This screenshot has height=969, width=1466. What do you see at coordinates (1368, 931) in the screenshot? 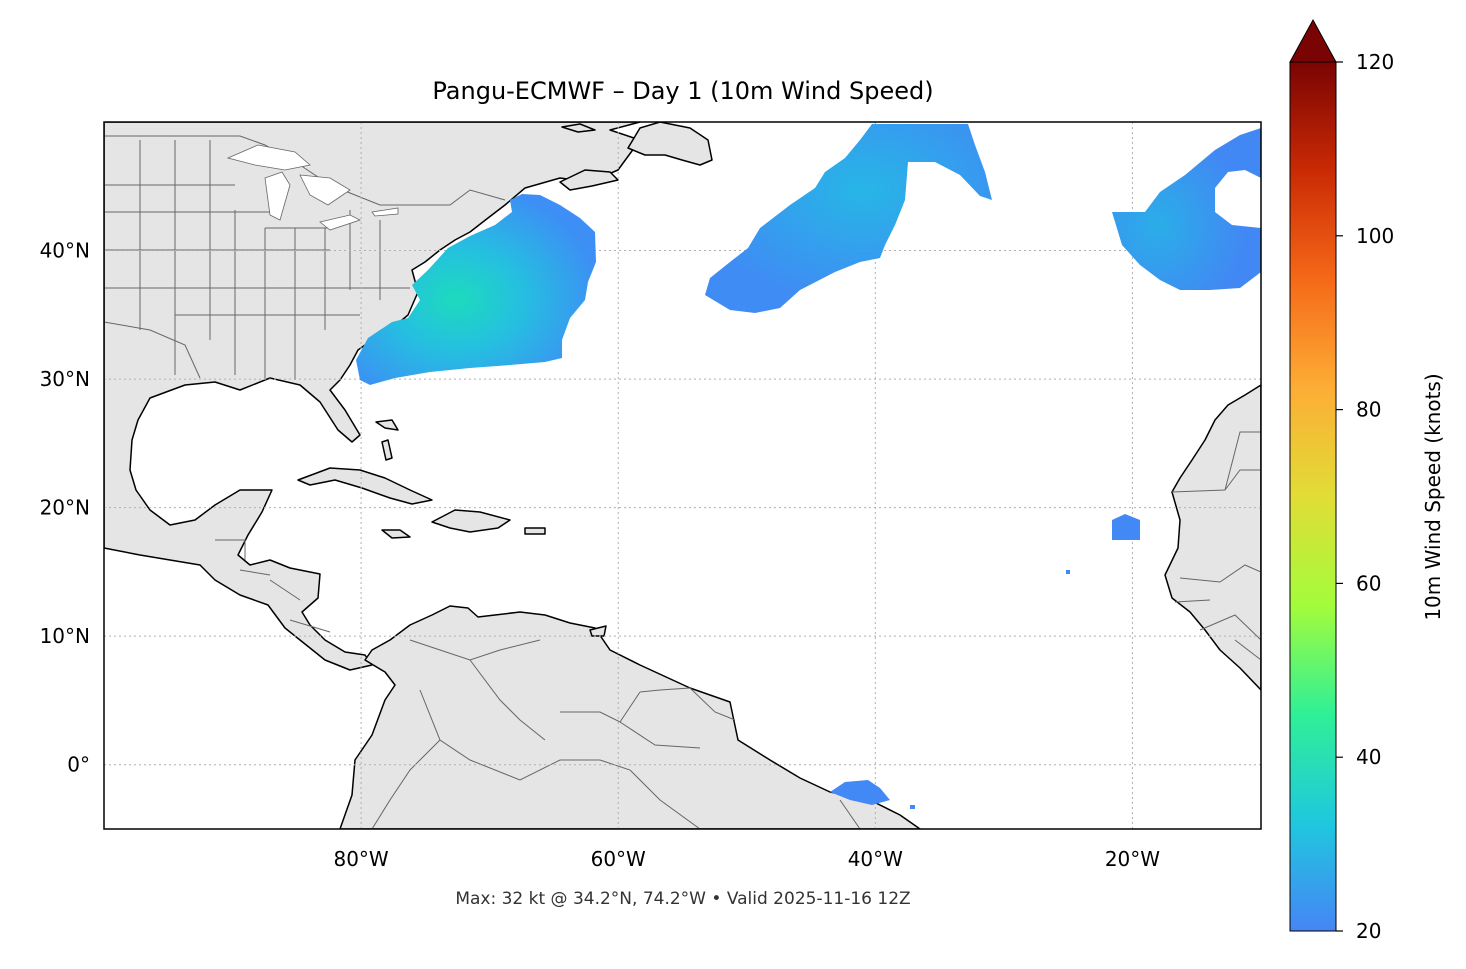
I see `colorbar-tick-label: 20` at bounding box center [1368, 931].